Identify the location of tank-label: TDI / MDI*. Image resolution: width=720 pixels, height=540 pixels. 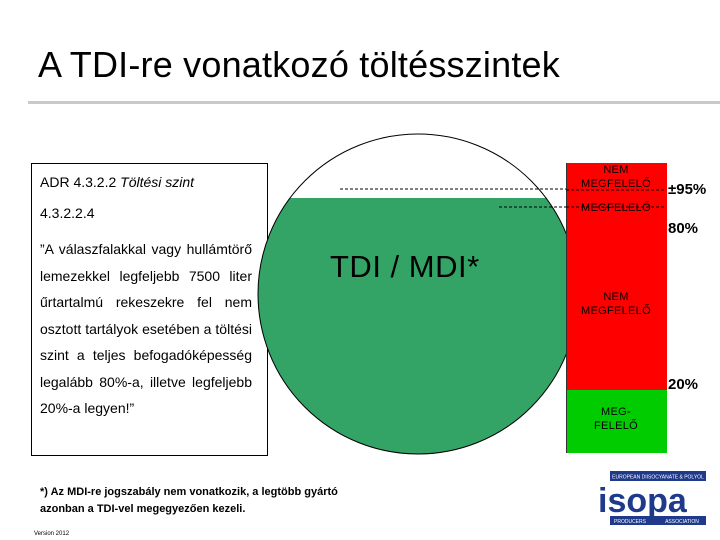
(405, 266).